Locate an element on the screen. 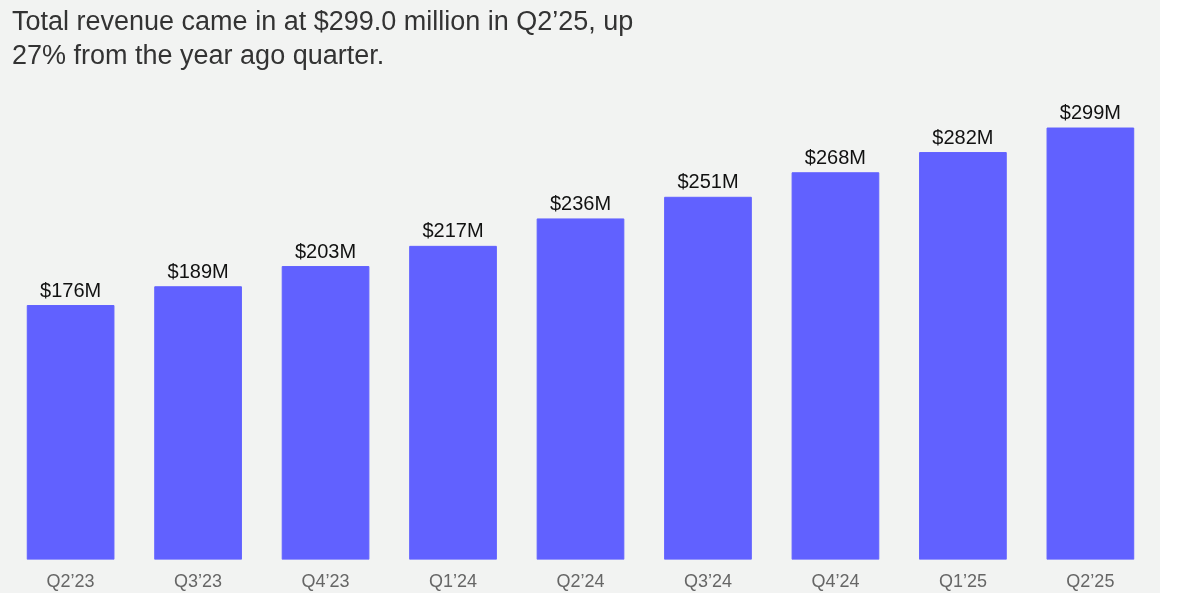 This screenshot has width=1185, height=612. x-tick-label: Q3’23 is located at coordinates (198, 580).